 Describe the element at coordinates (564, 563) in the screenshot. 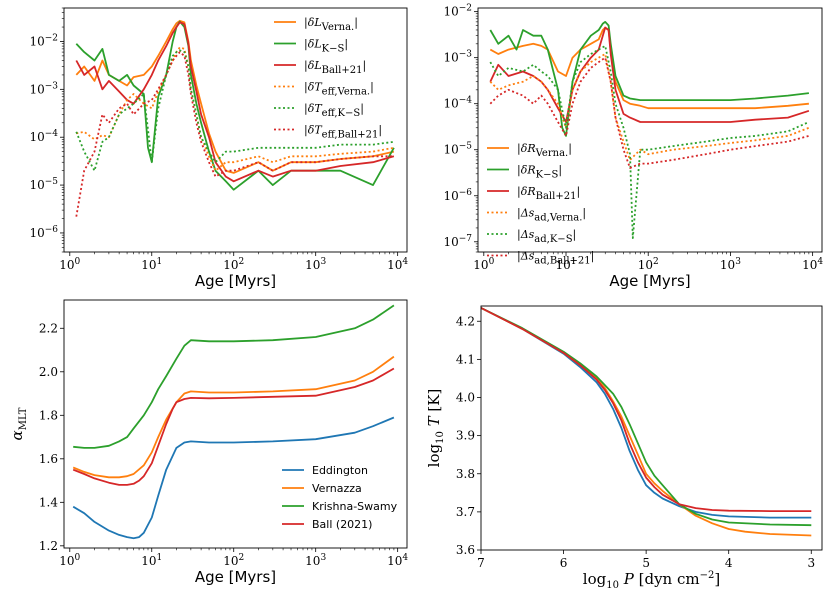

I see `x-tick-label: 6` at that location.